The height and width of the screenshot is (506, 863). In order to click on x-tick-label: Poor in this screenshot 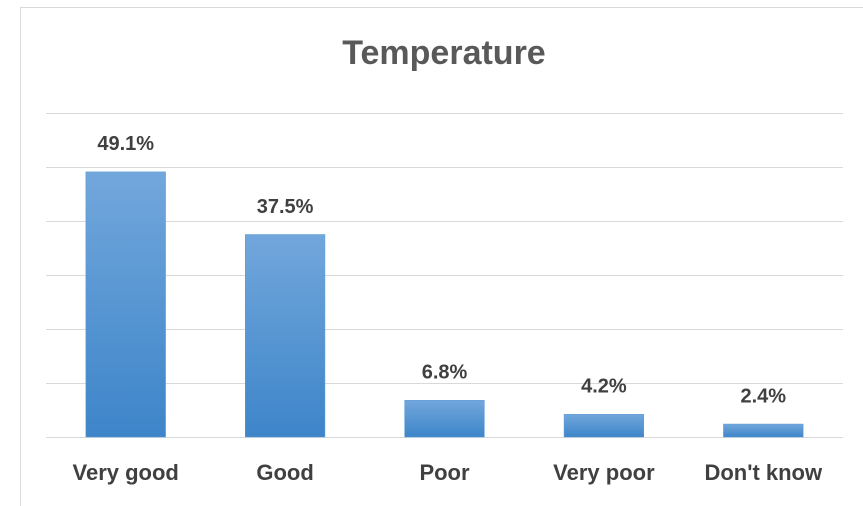, I will do `click(444, 472)`.